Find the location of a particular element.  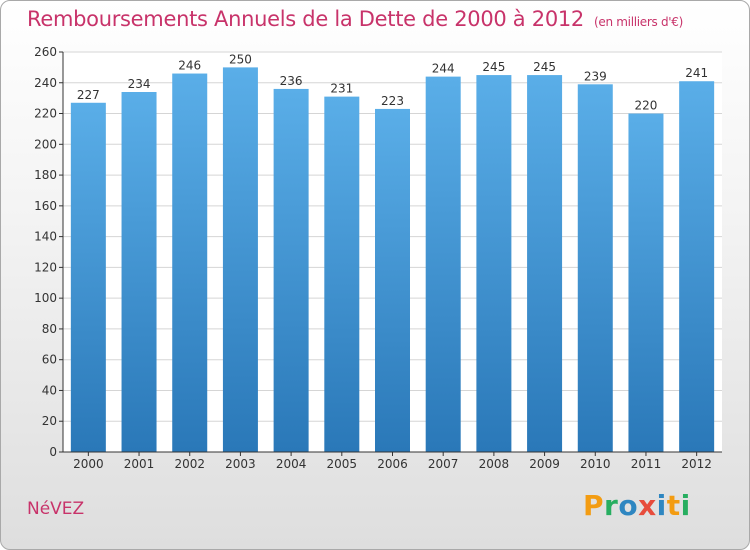

data-label: 236 is located at coordinates (291, 81).